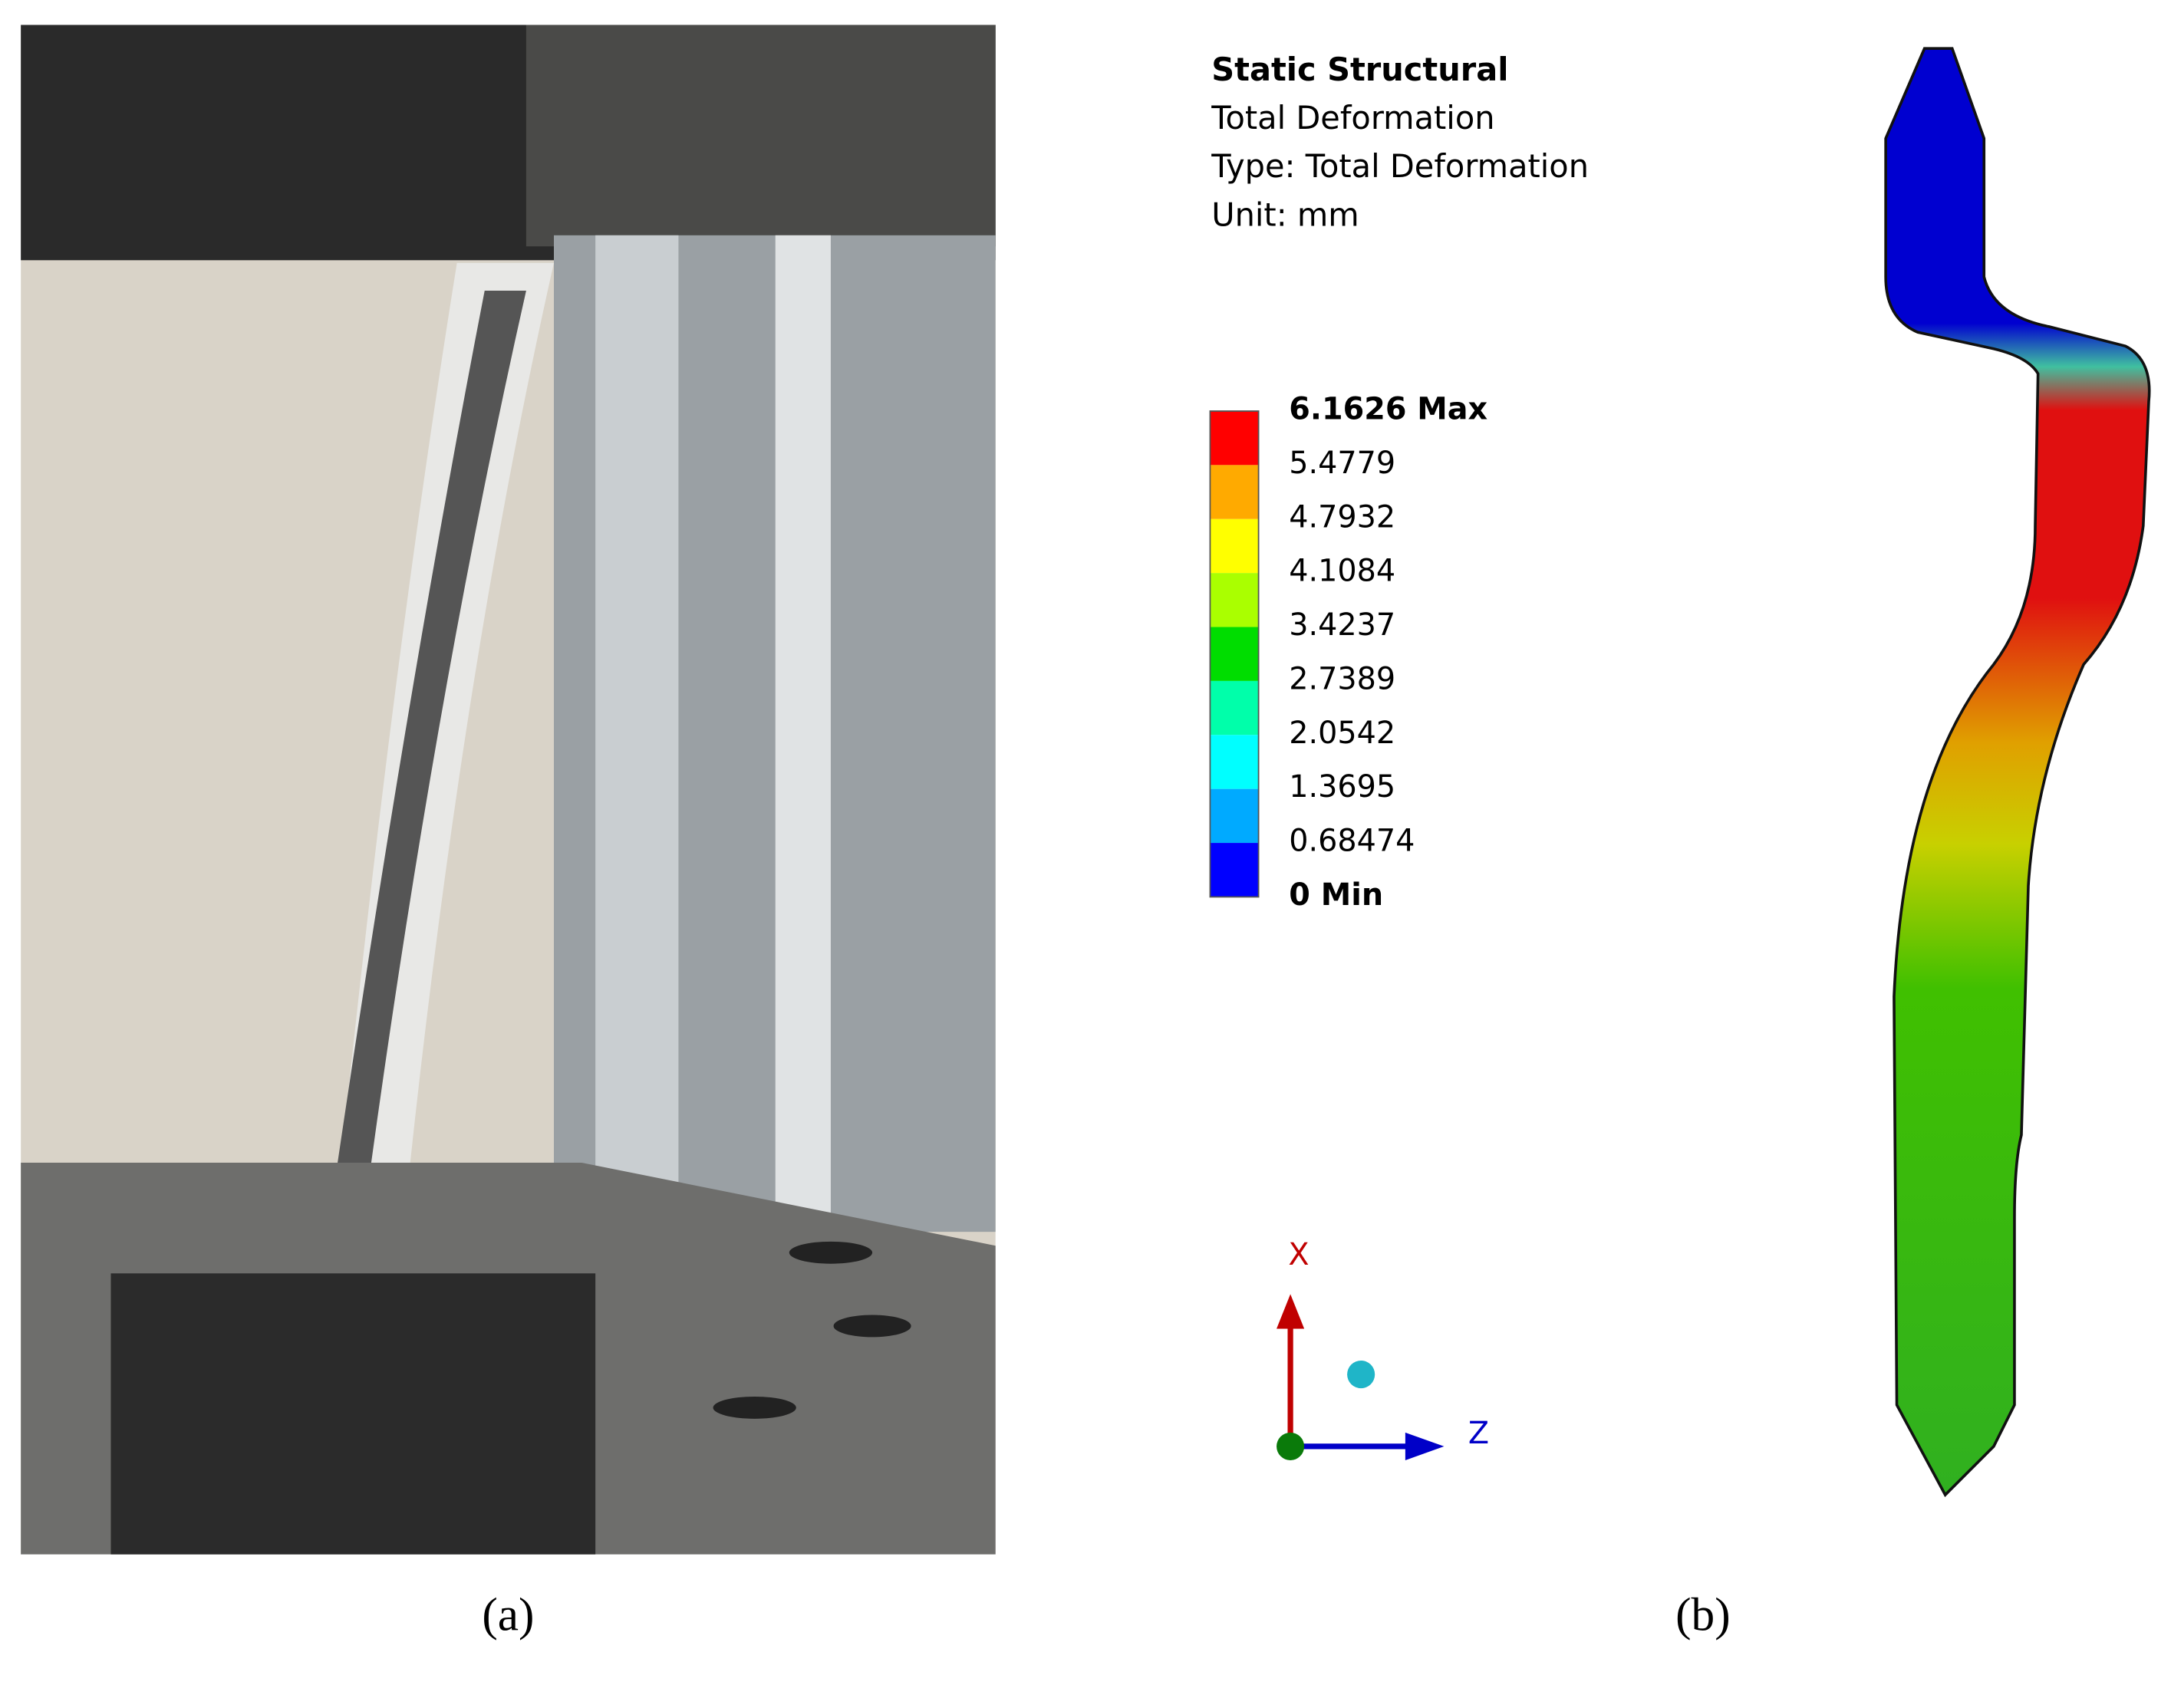 The image size is (2171, 1708). I want to click on legend-label: 2.7389, so click(1342, 679).